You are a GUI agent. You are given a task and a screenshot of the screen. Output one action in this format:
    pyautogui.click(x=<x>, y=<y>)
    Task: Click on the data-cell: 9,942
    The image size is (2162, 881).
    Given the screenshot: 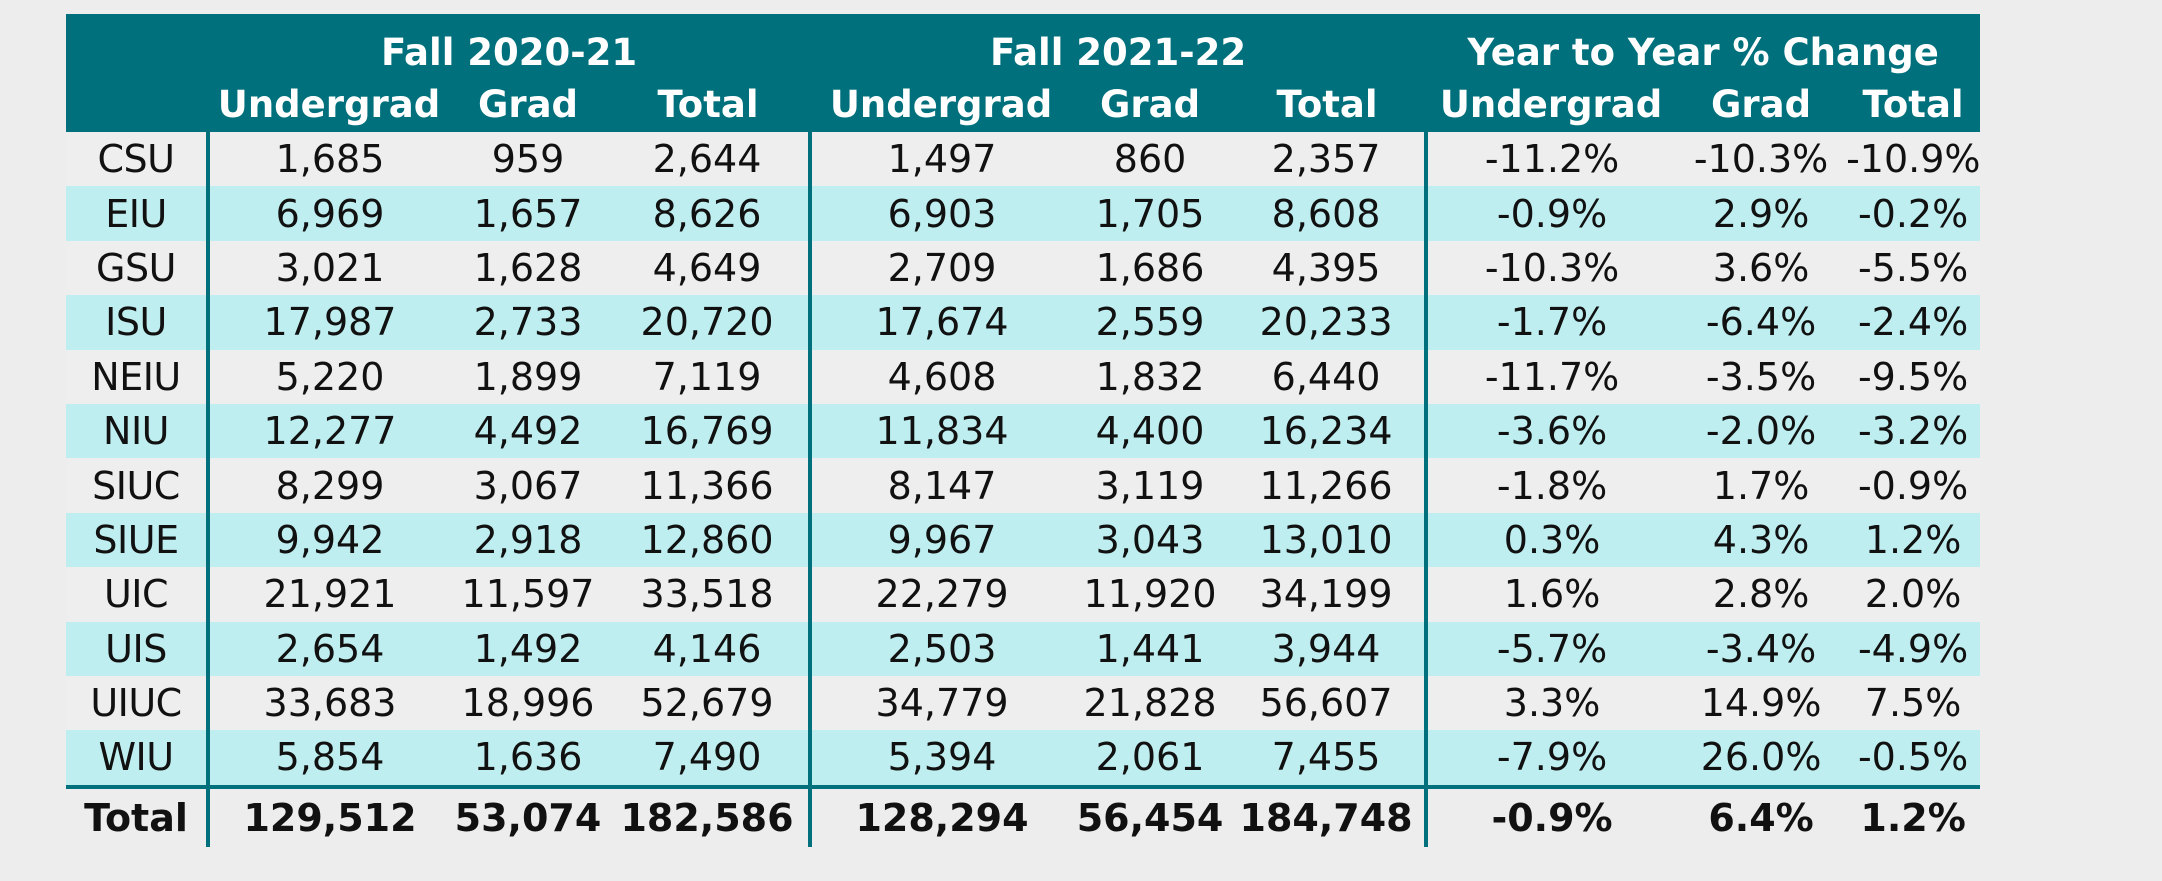 What is the action you would take?
    pyautogui.click(x=328, y=540)
    